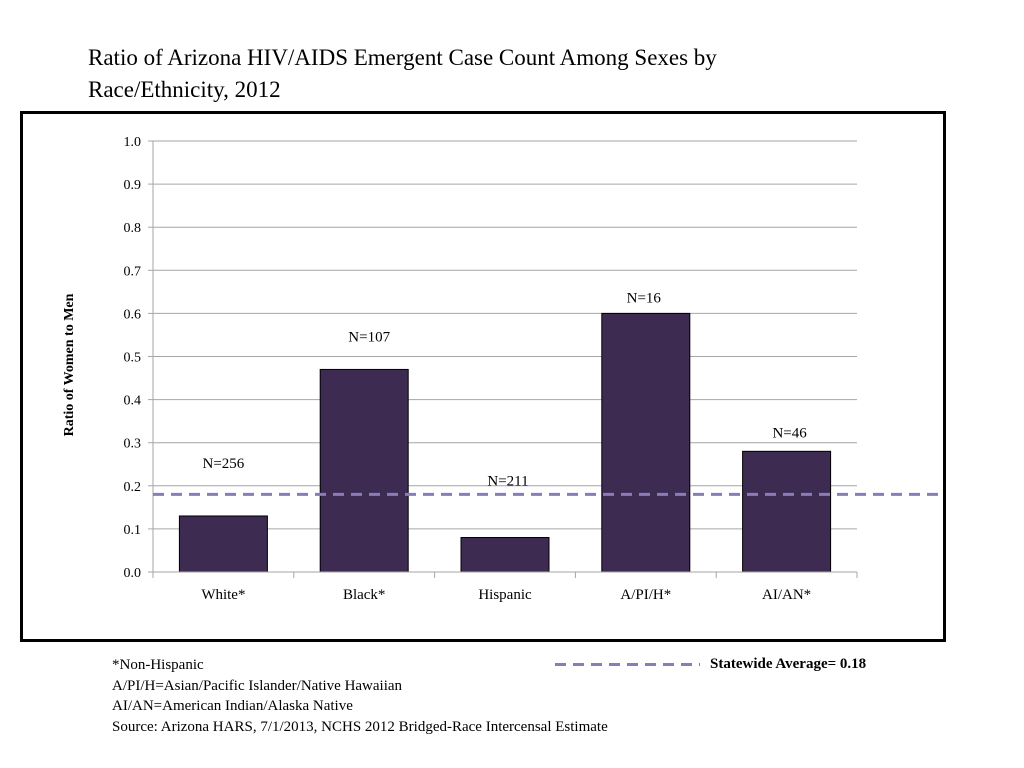 This screenshot has height=768, width=1024. I want to click on bar-data-label: N=46, so click(789, 433).